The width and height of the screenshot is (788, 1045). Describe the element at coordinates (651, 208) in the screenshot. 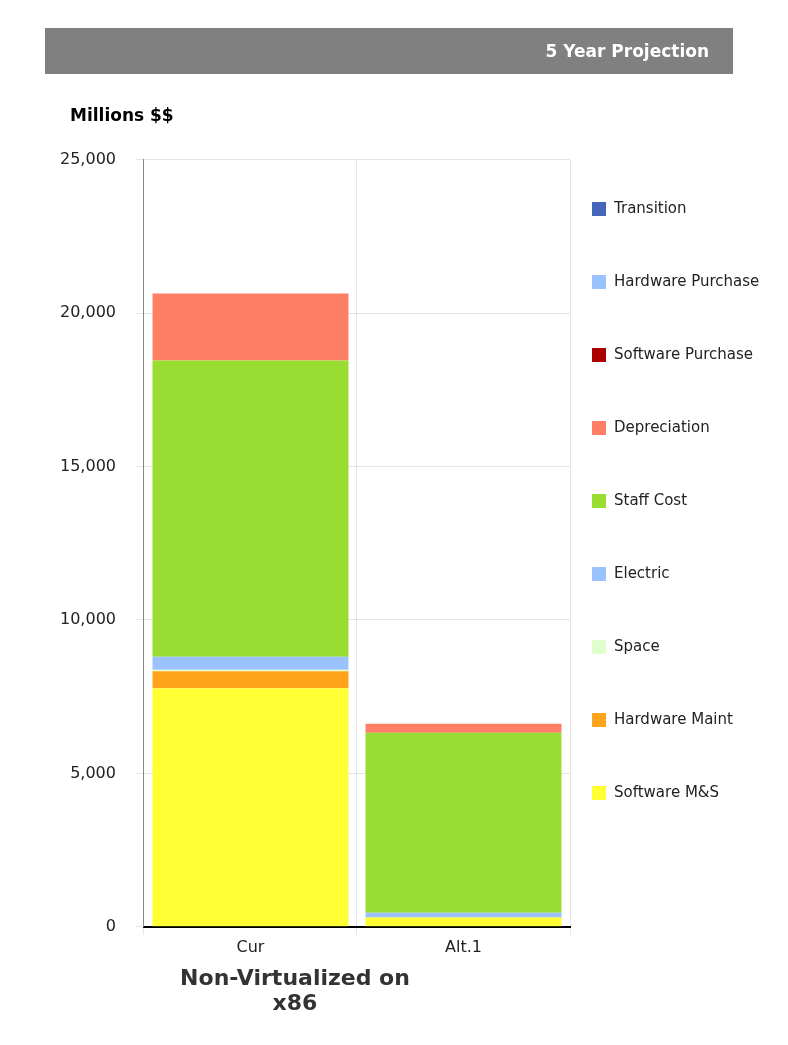

I see `legend-label: Transition` at that location.